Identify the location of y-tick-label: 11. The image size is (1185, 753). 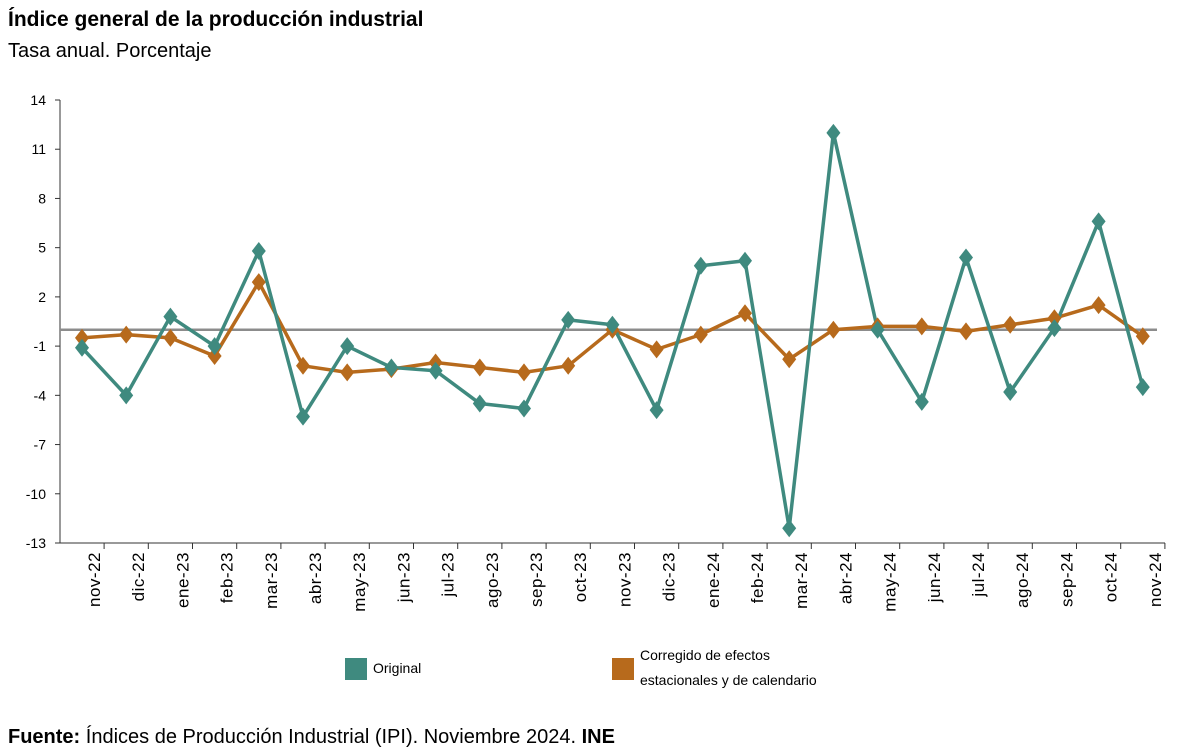
(38, 149).